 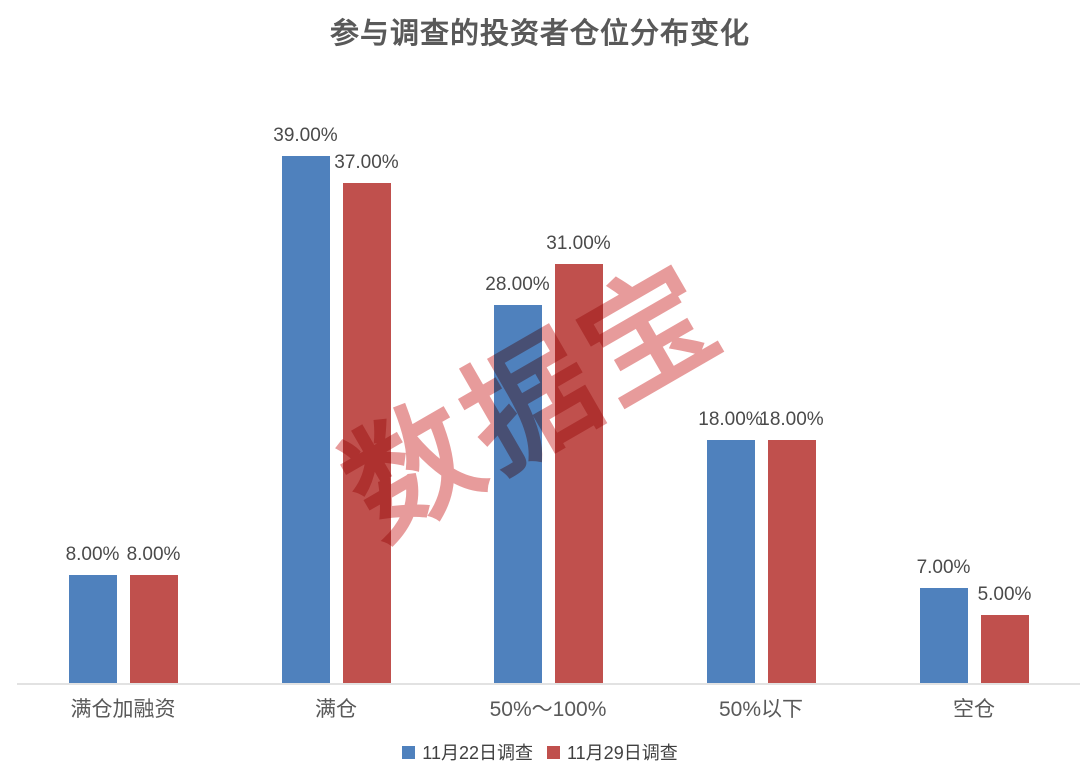 What do you see at coordinates (92, 554) in the screenshot?
I see `value-label-series1-cat1: 8.00%` at bounding box center [92, 554].